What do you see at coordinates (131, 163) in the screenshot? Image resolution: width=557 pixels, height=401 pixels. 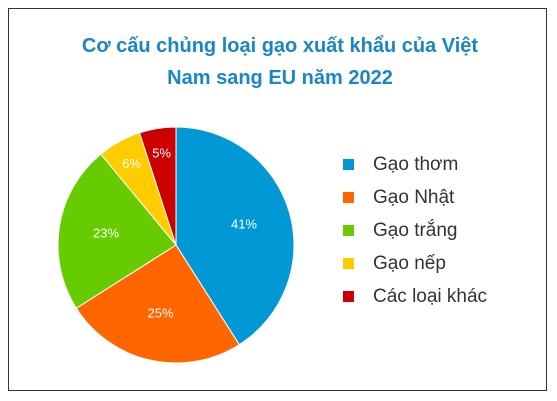 I see `value-label: 6%` at bounding box center [131, 163].